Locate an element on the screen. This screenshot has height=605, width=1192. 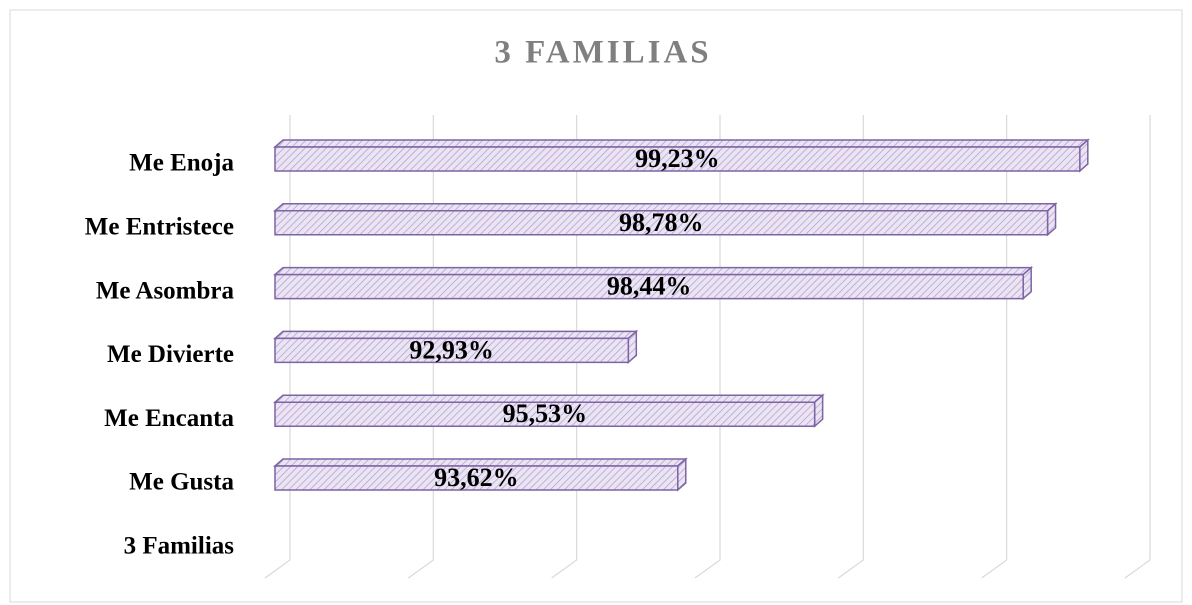
left-wall-edge is located at coordinates (277, 347).